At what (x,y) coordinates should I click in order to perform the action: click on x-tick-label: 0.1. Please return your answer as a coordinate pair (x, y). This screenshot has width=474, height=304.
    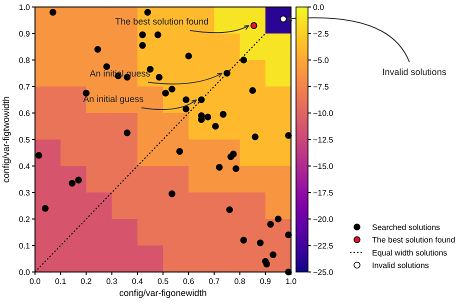
    Looking at the image, I should click on (61, 281).